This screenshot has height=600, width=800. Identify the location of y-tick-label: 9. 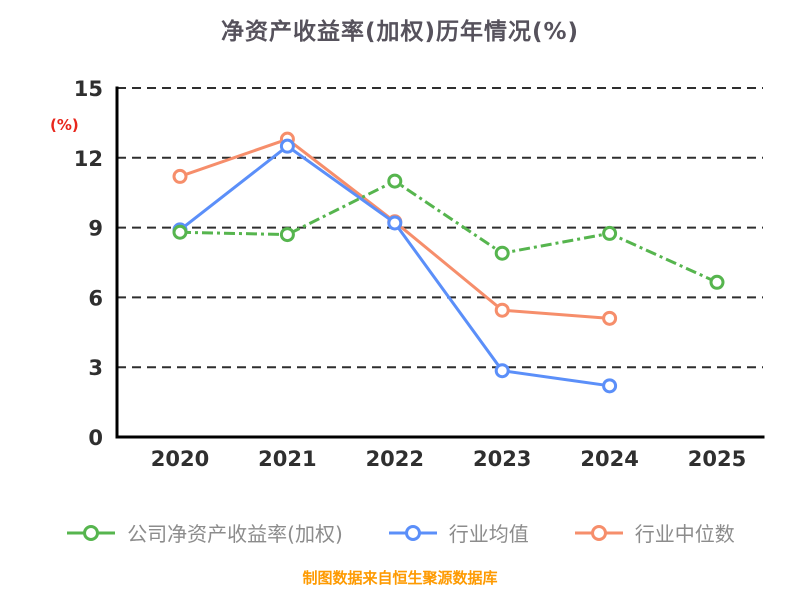
(95, 229).